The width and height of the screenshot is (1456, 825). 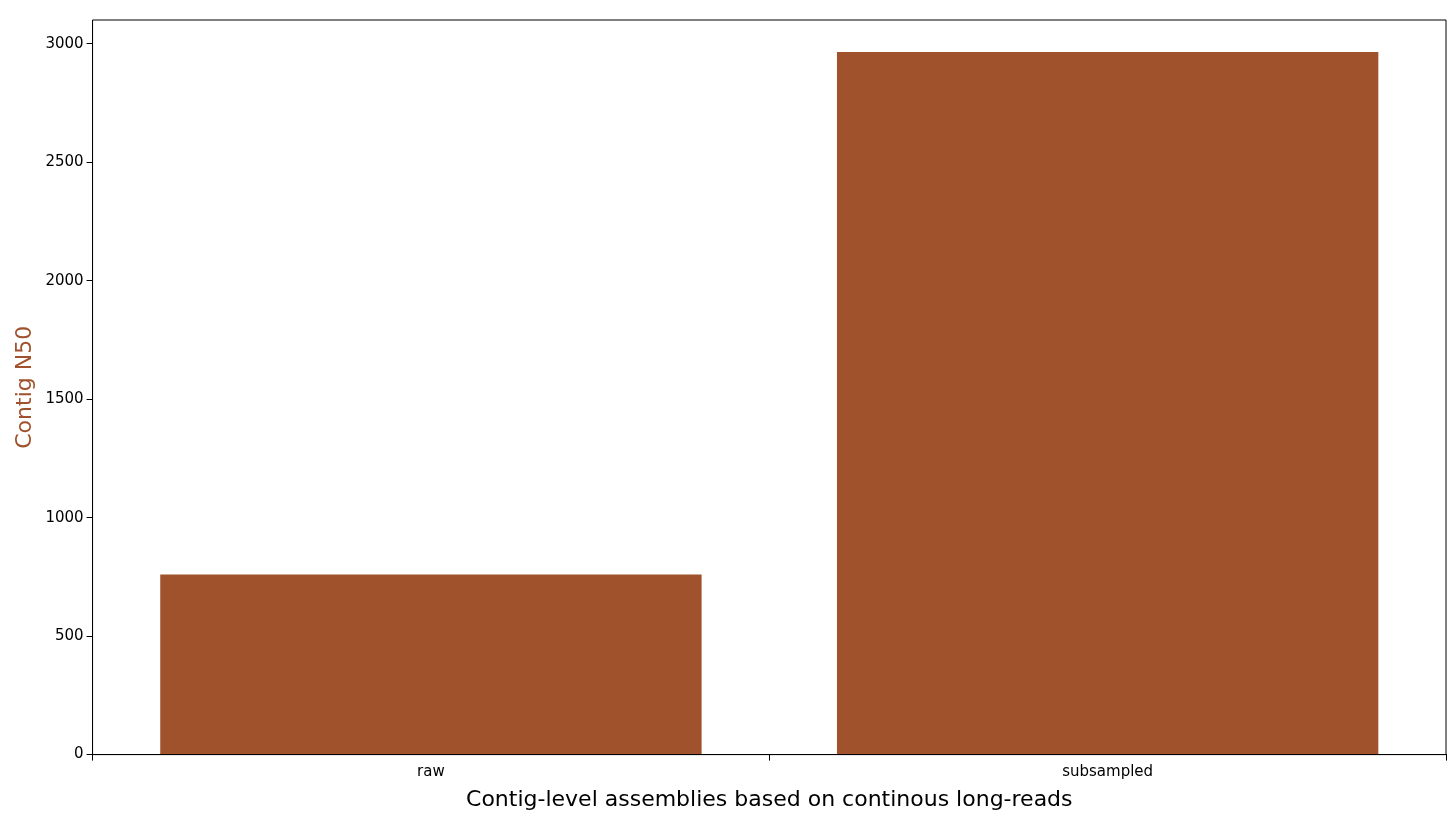 I want to click on x-axis-title: Contig-level assemblies based on continous long-reads, so click(x=769, y=798).